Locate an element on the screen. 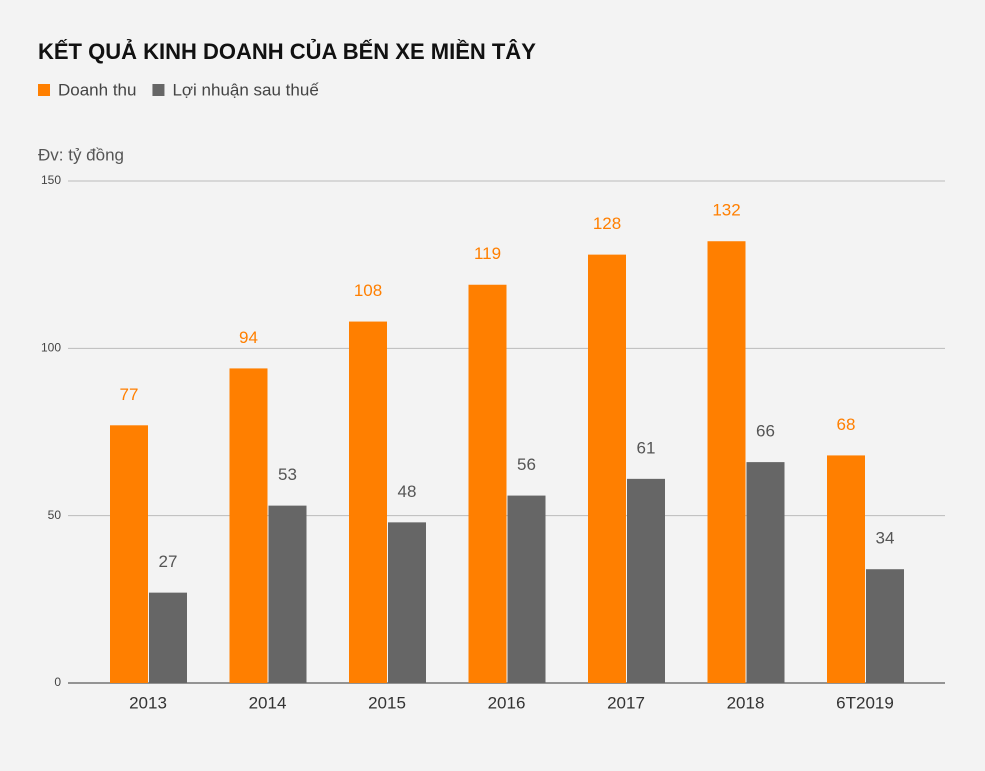 This screenshot has width=985, height=771. value-label: 61 is located at coordinates (646, 447).